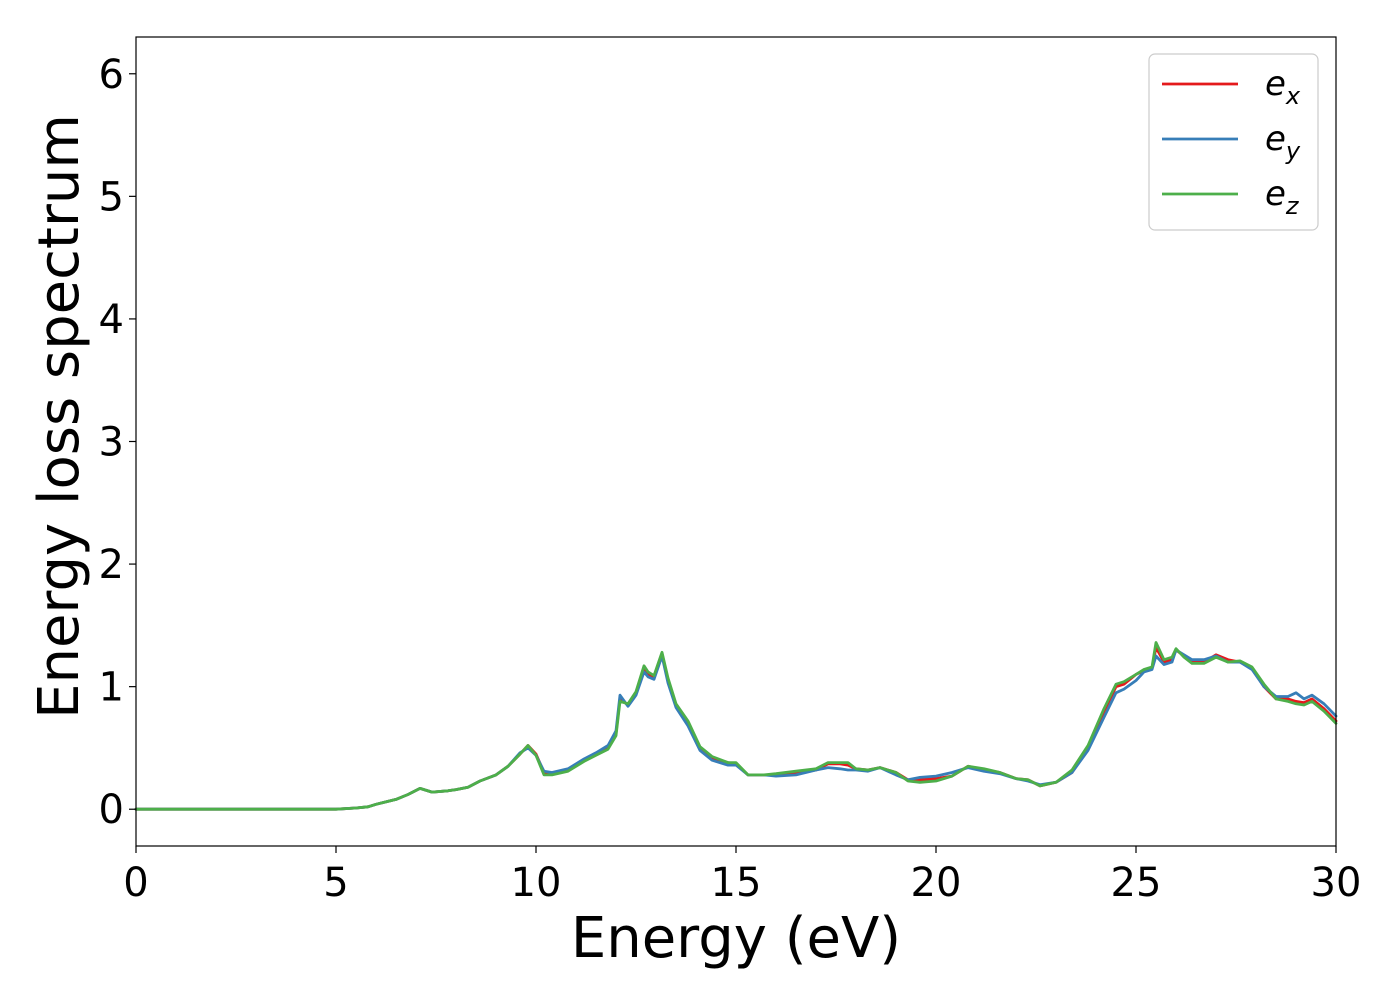 The height and width of the screenshot is (1000, 1400). I want to click on legend-label-z: ez, so click(1282, 197).